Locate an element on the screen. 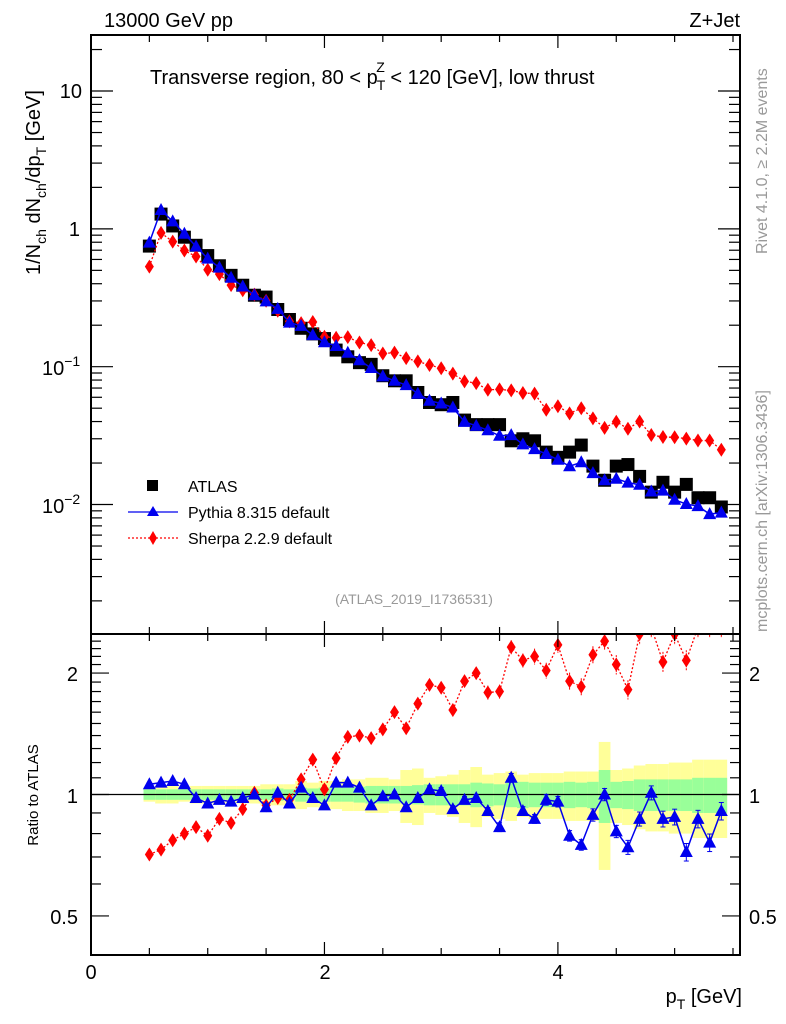  legend-marker-triangle is located at coordinates (153, 511).